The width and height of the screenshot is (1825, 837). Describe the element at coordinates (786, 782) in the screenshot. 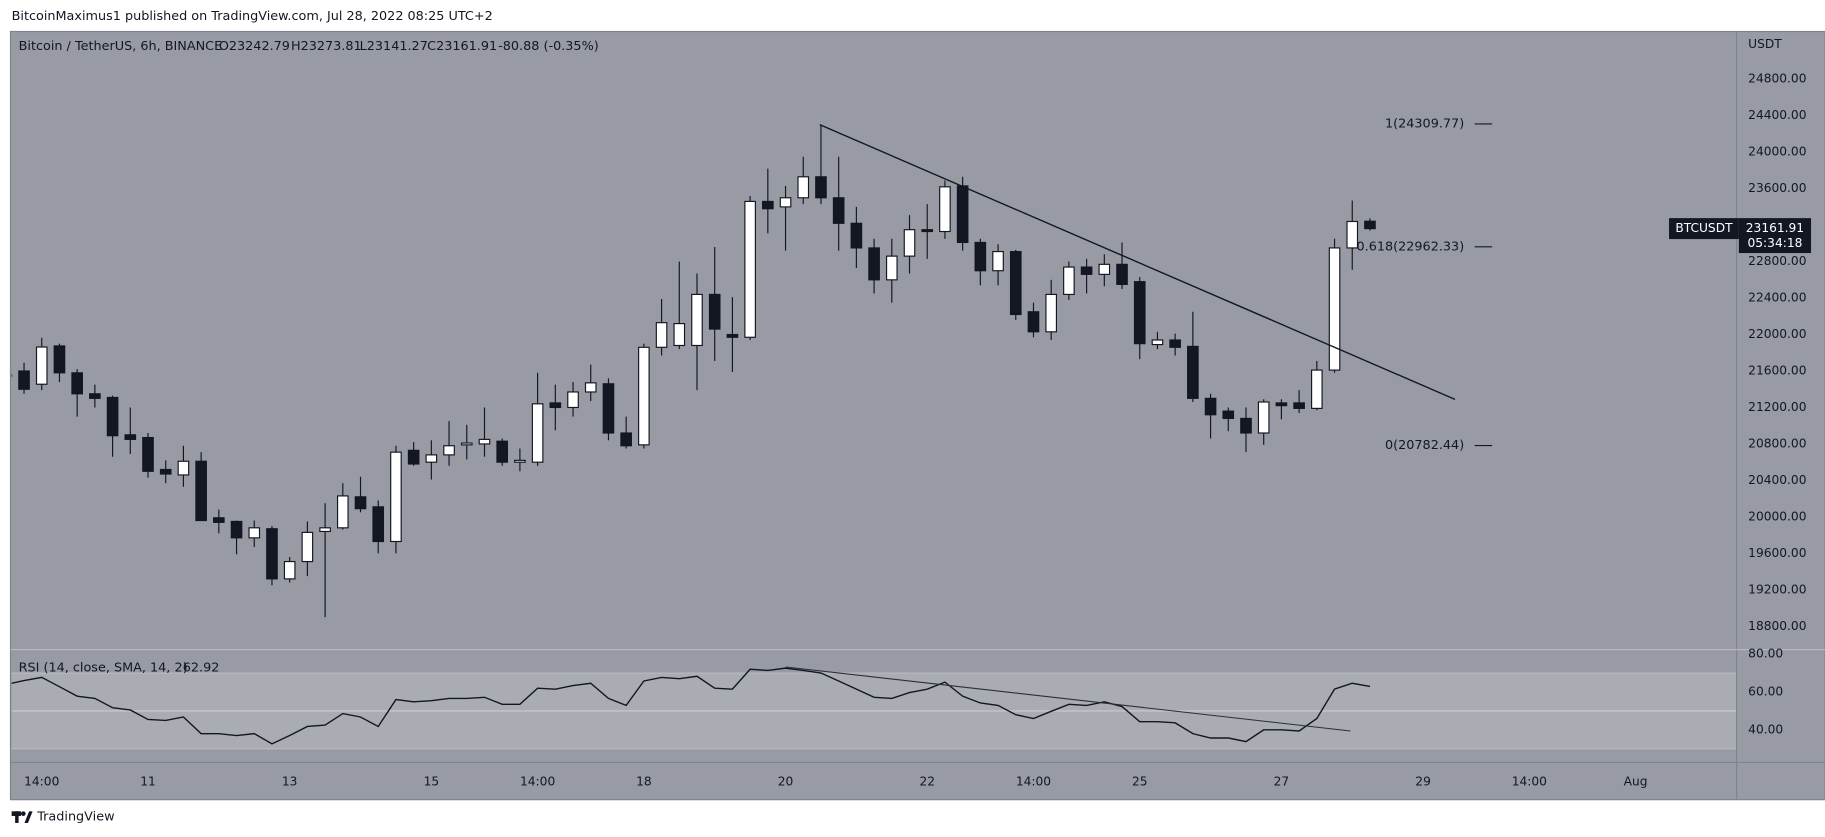

I see `x-tick-label: 20` at that location.